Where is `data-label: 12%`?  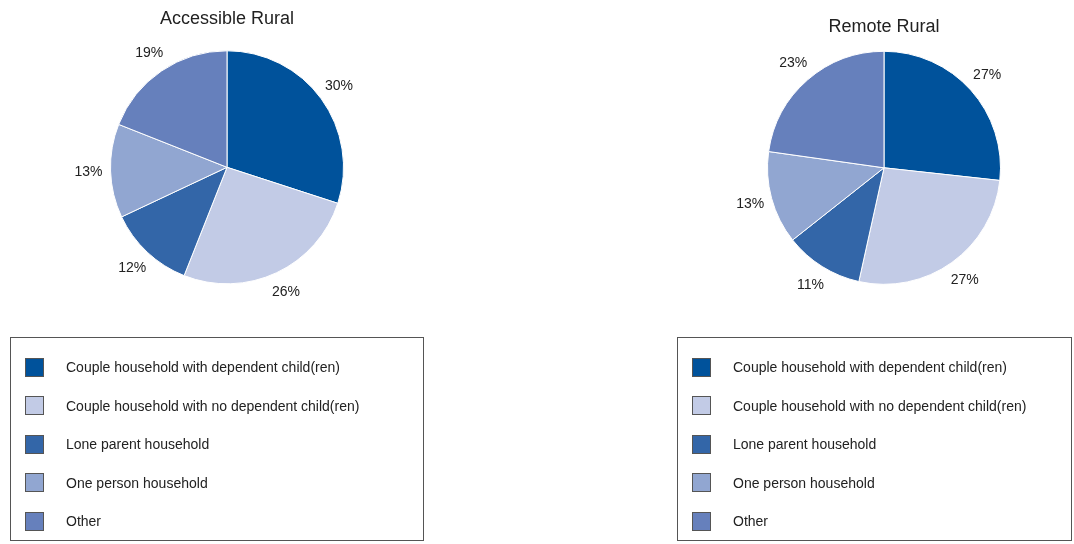
data-label: 12% is located at coordinates (132, 267).